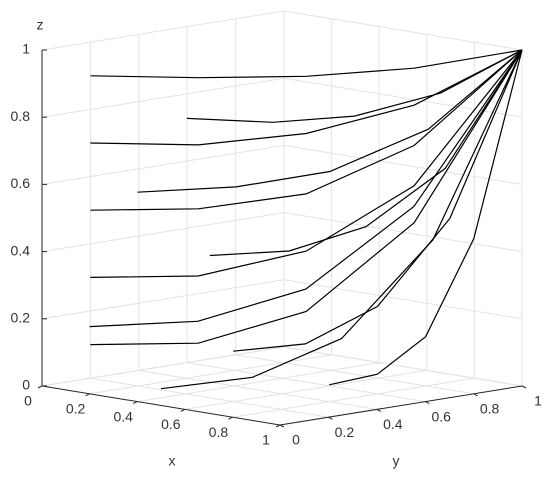 The height and width of the screenshot is (477, 550). What do you see at coordinates (345, 432) in the screenshot?
I see `y-tick-label: 0.2` at bounding box center [345, 432].